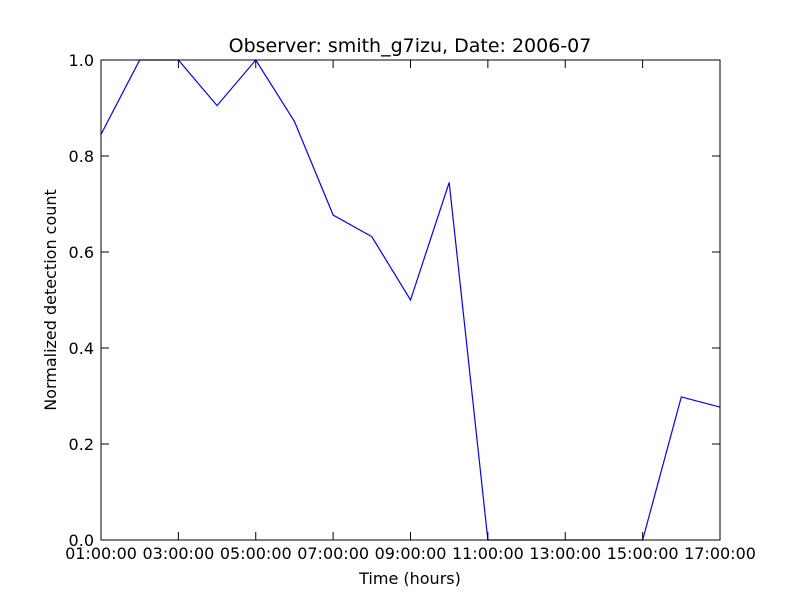 The height and width of the screenshot is (600, 800). I want to click on y-tick-label: 0.8, so click(81, 156).